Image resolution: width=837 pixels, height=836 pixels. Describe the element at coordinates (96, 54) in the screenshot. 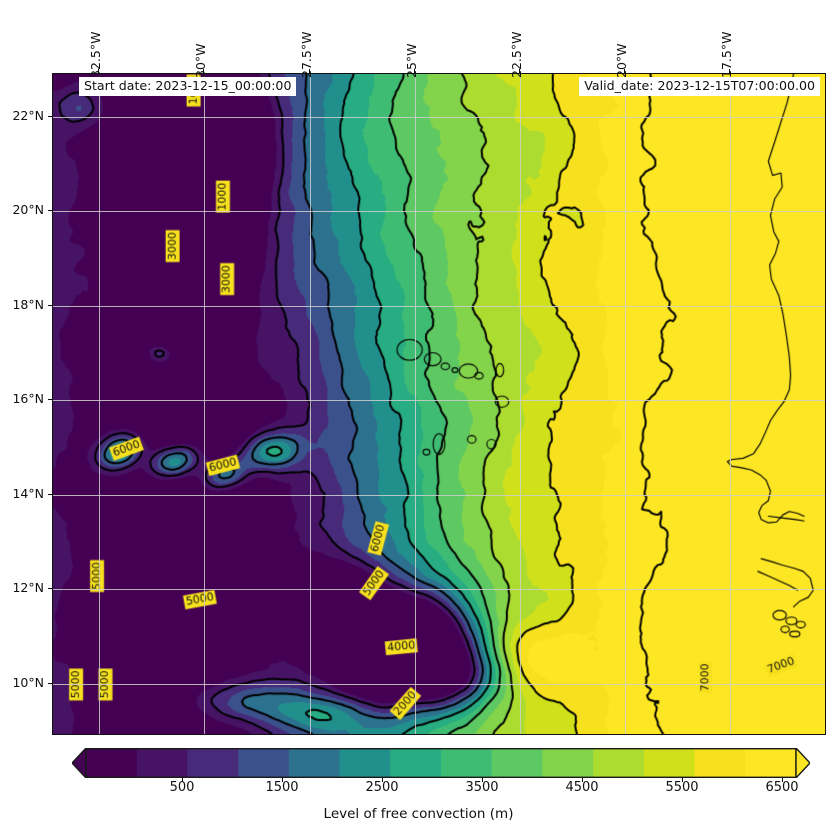

I see `x-tick-label: 32.5°W` at that location.